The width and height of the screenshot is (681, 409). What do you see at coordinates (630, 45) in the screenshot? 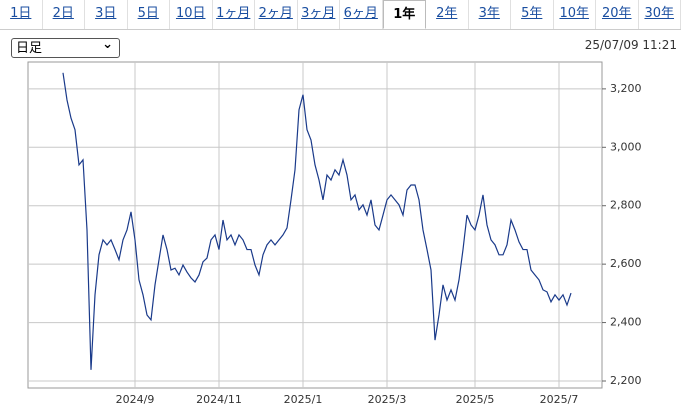
I see `timestamp: 25/07/09 11:21` at bounding box center [630, 45].